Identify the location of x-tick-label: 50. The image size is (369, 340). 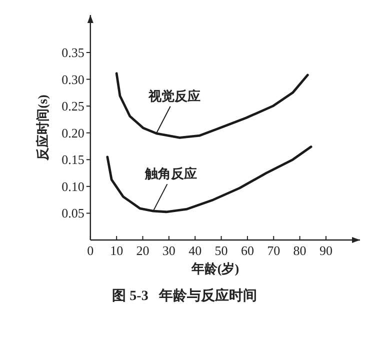
(221, 250).